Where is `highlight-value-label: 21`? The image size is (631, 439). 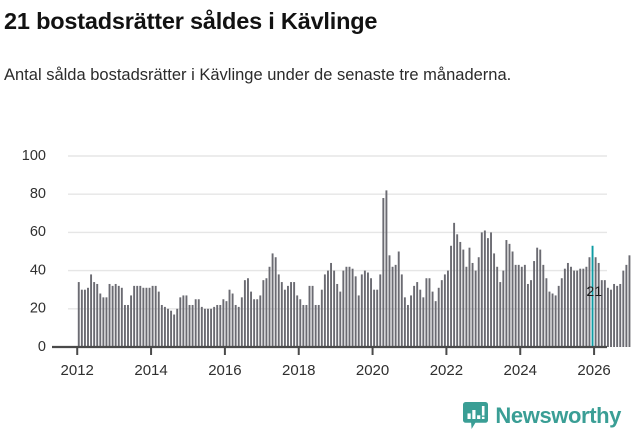
highlight-value-label: 21 is located at coordinates (595, 291).